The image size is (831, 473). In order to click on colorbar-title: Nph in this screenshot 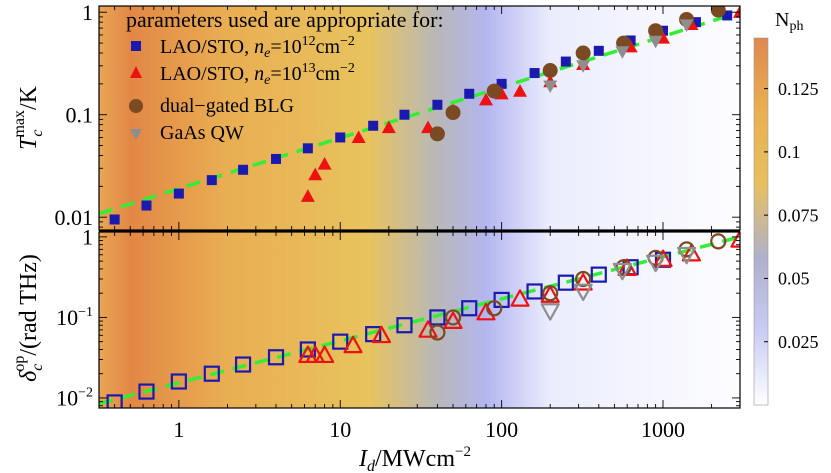, I will do `click(789, 21)`.